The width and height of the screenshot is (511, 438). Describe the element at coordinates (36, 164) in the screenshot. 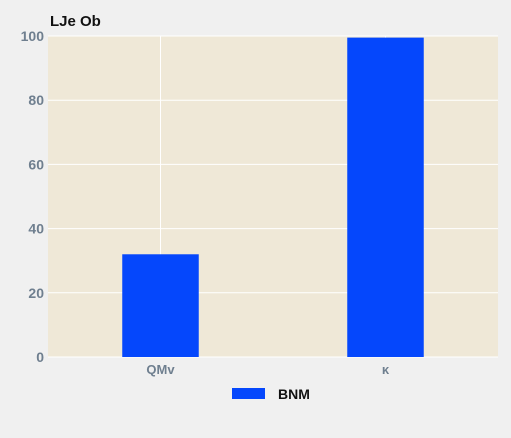

I see `y-tick-label-60: 60` at that location.